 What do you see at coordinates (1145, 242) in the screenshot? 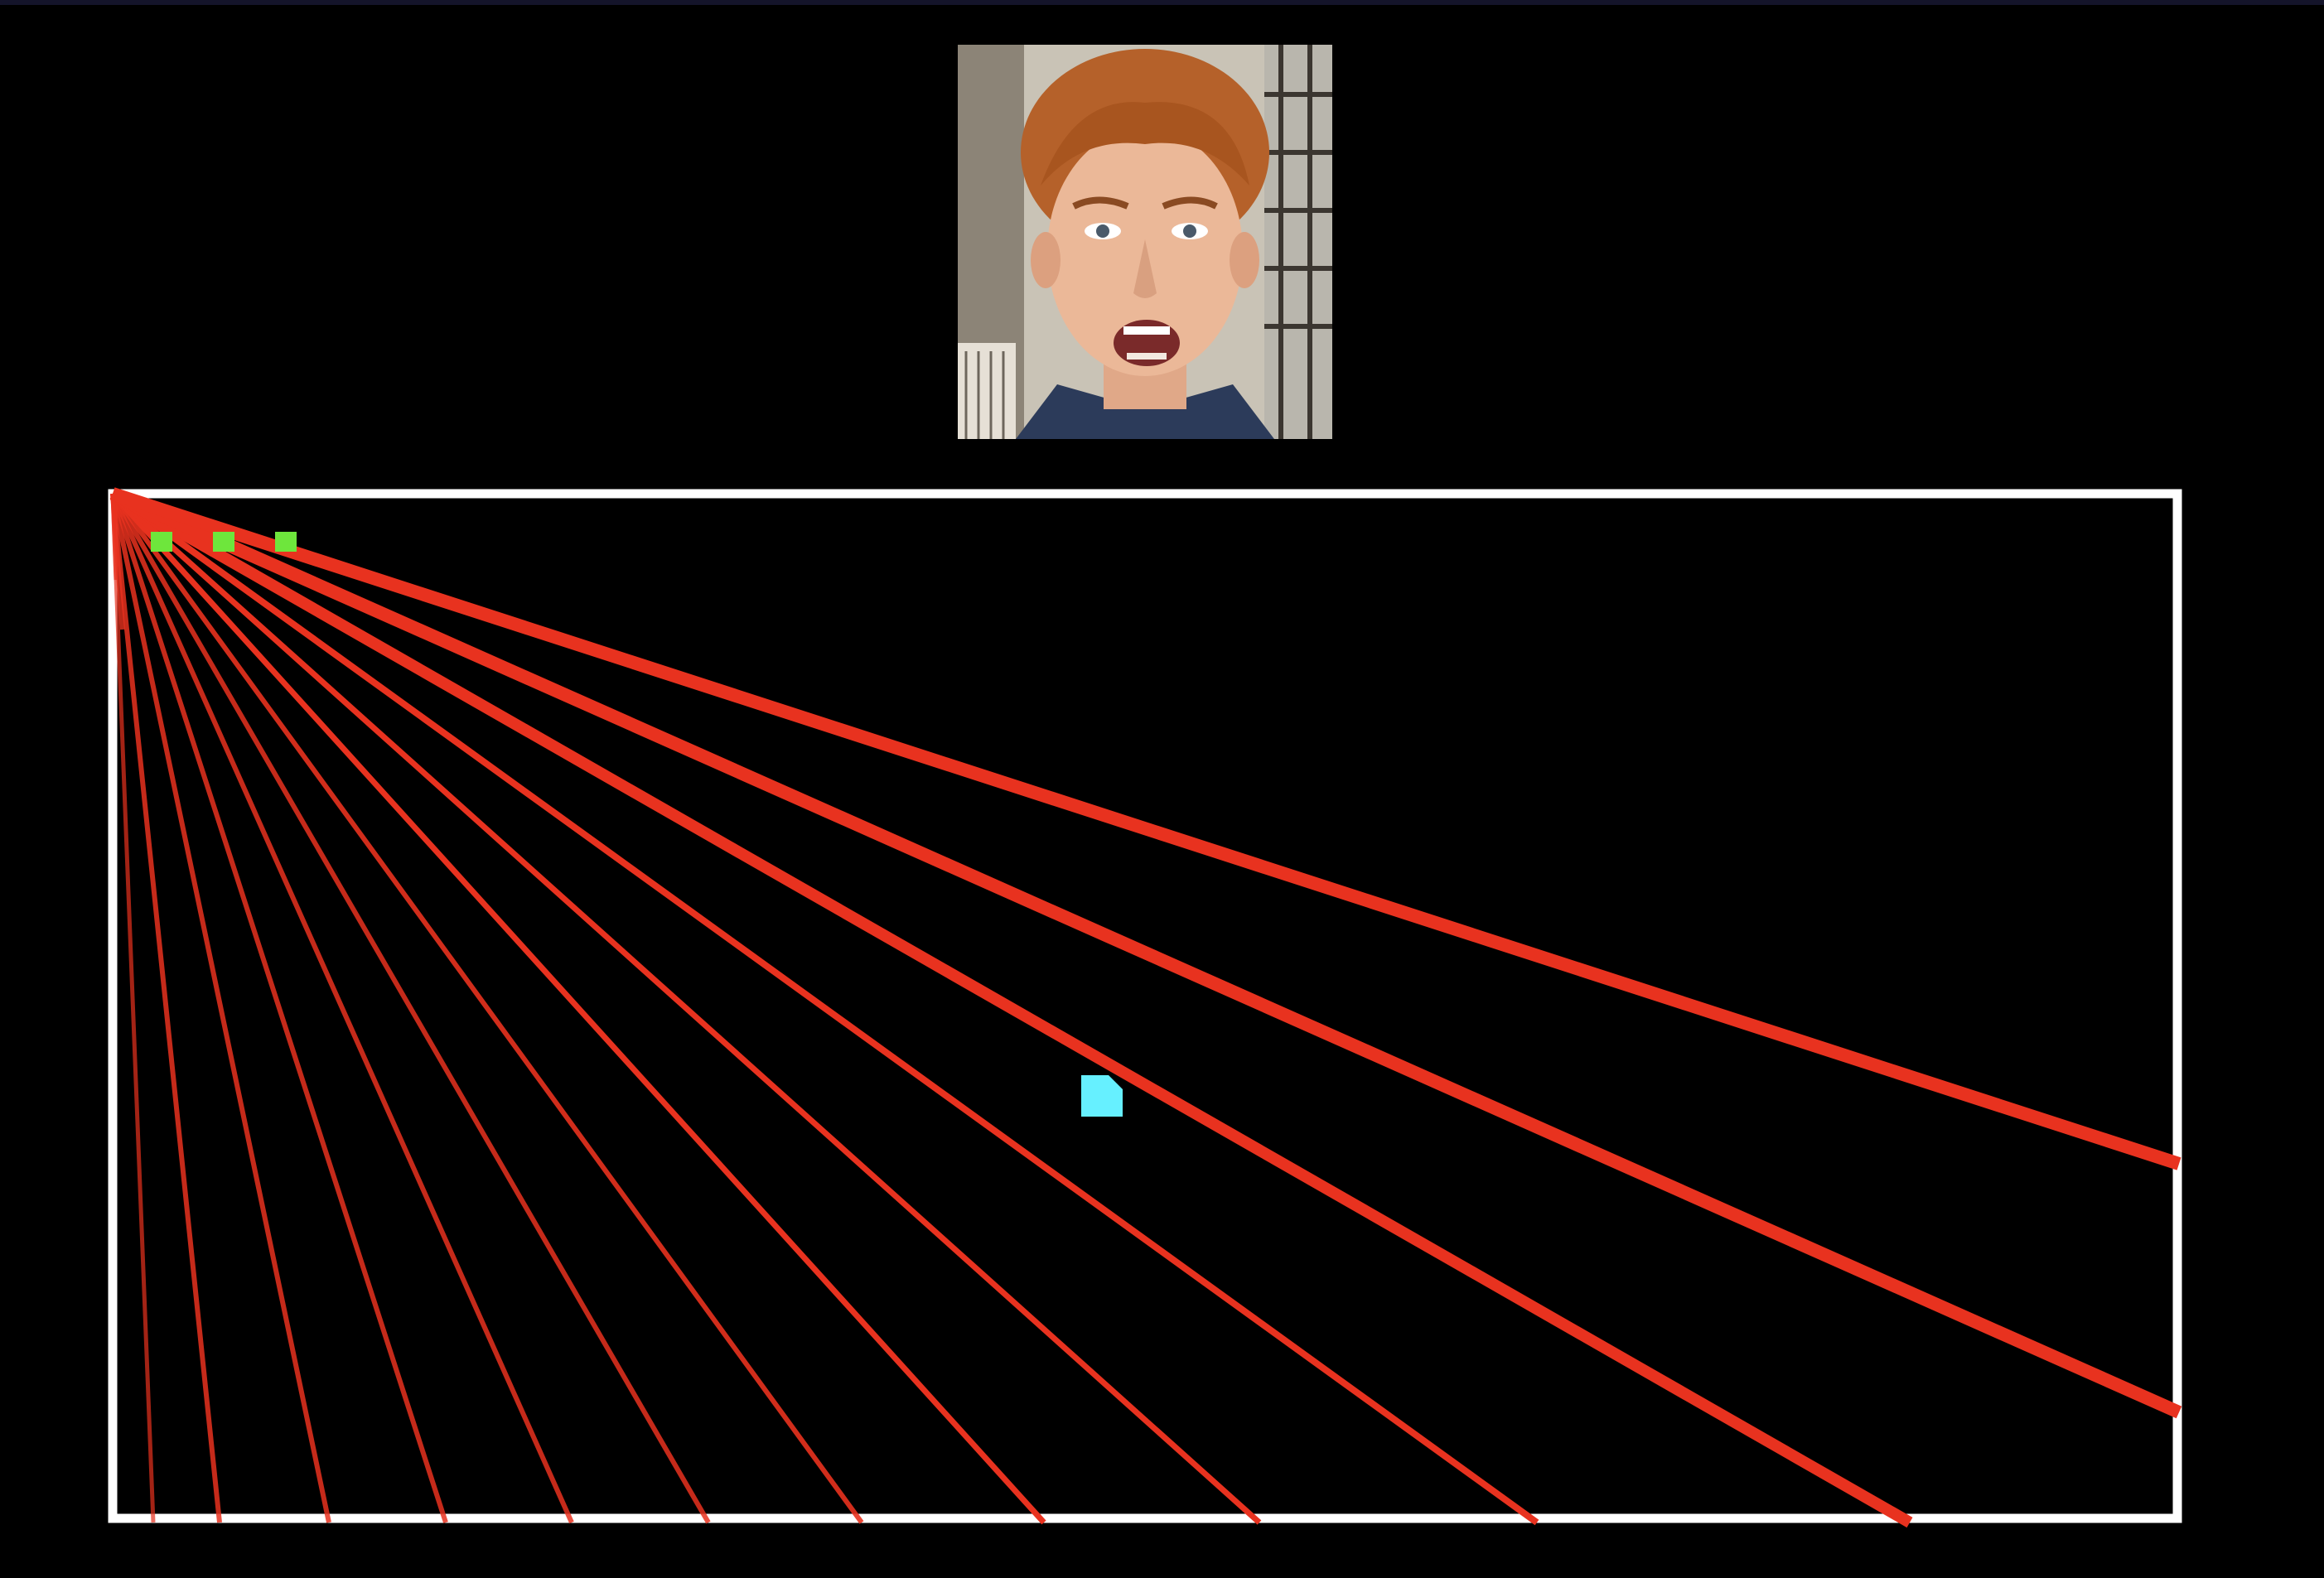
I see `portrait-icon` at bounding box center [1145, 242].